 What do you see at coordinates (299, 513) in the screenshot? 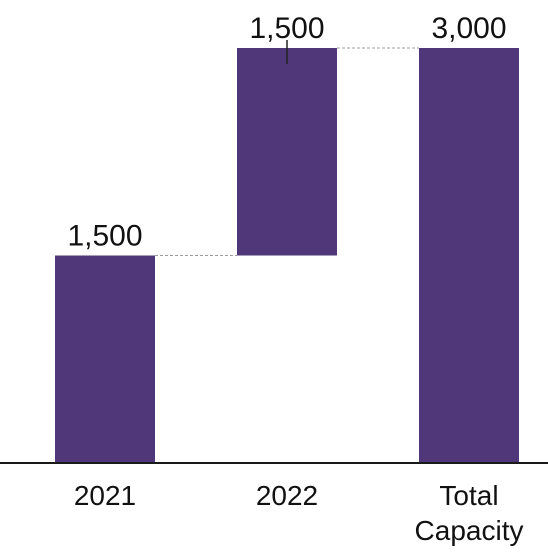
I see `category-labels: 2021 2022 Total Capacity` at bounding box center [299, 513].